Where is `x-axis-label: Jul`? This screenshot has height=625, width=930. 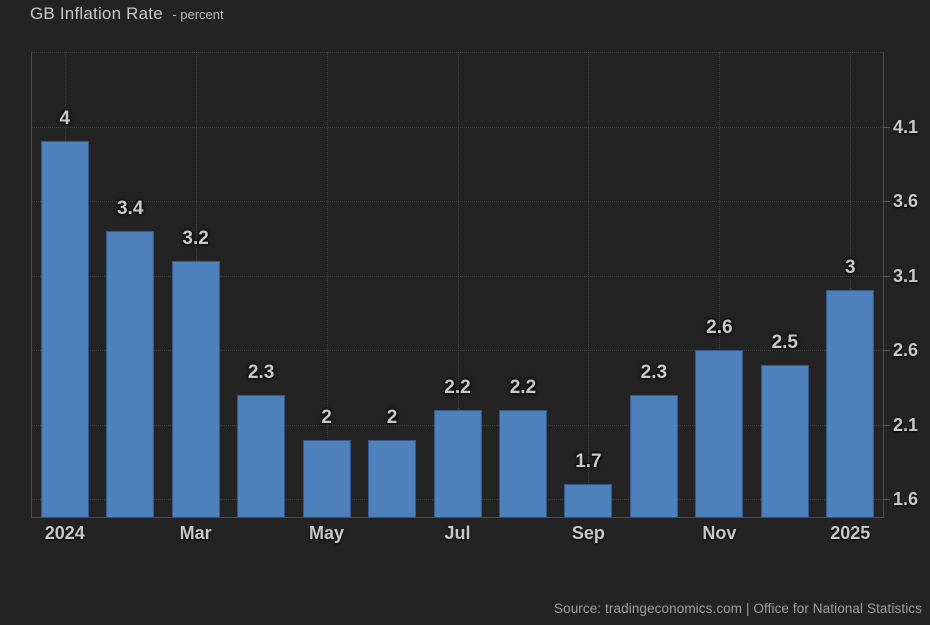
x-axis-label: Jul is located at coordinates (457, 533).